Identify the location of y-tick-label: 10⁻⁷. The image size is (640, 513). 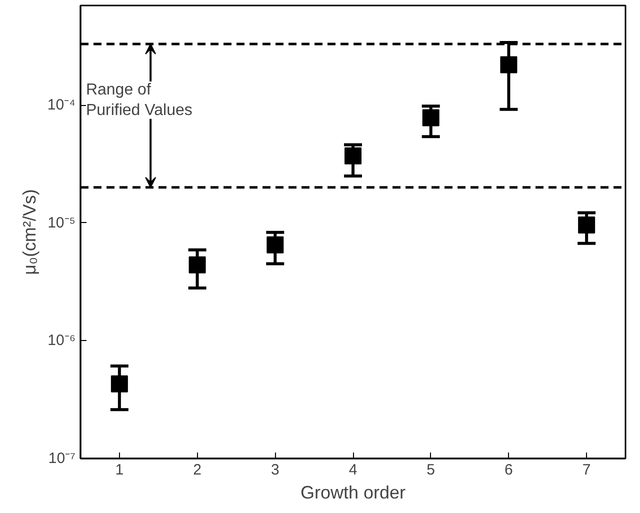
(62, 458).